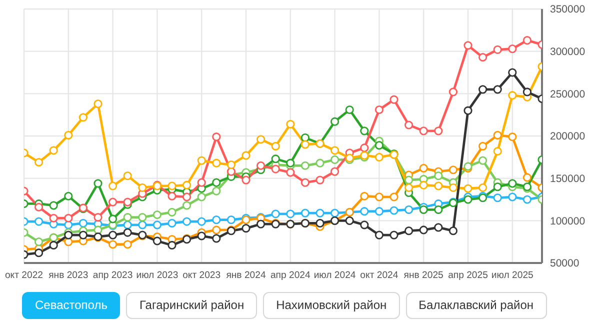 Image resolution: width=600 pixels, height=322 pixels. Describe the element at coordinates (157, 275) in the screenshot. I see `x-tick-label: июл 2023` at that location.